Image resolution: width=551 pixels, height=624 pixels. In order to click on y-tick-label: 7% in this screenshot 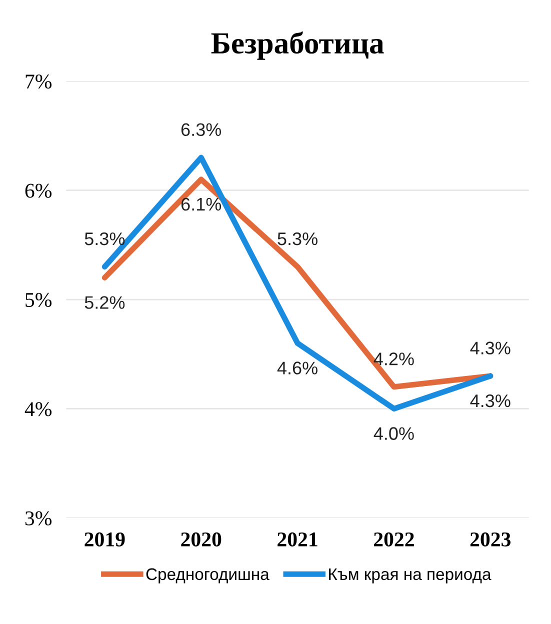, I will do `click(39, 81)`.